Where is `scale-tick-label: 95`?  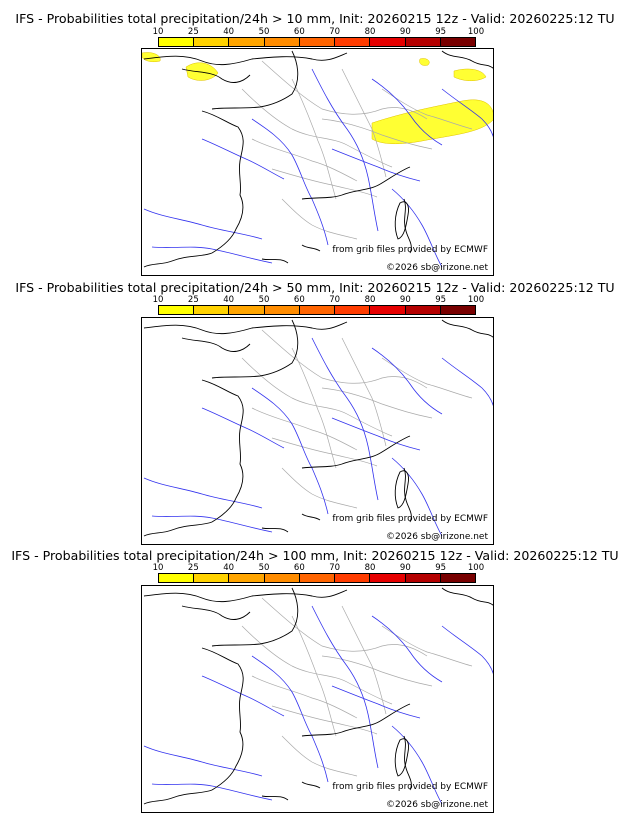 scale-tick-label: 95 is located at coordinates (441, 32).